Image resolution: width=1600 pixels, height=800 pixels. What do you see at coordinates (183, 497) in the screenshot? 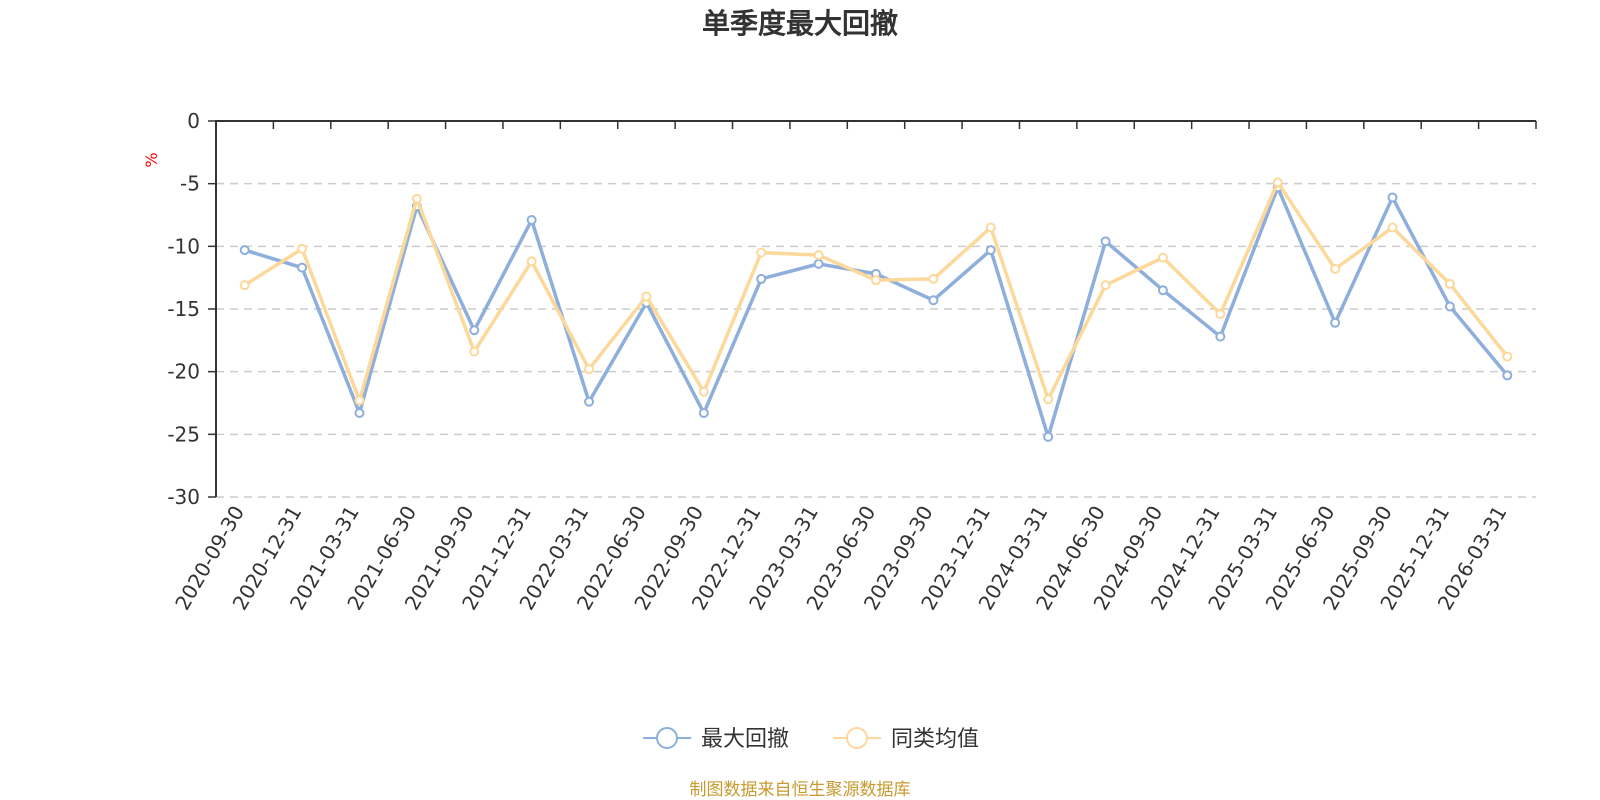
I see `y-tick-label: -30` at bounding box center [183, 497].